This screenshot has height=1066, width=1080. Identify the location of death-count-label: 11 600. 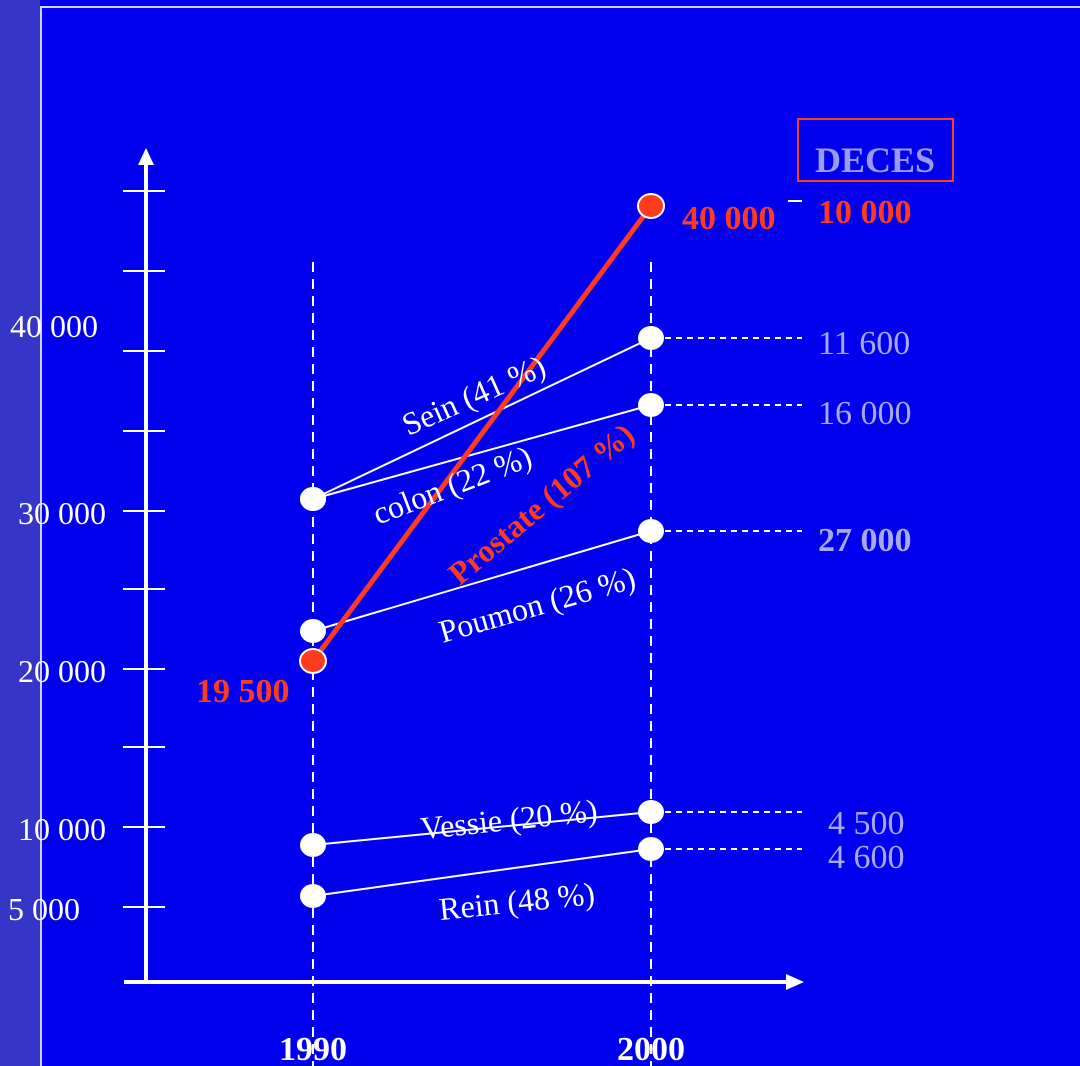
(864, 343).